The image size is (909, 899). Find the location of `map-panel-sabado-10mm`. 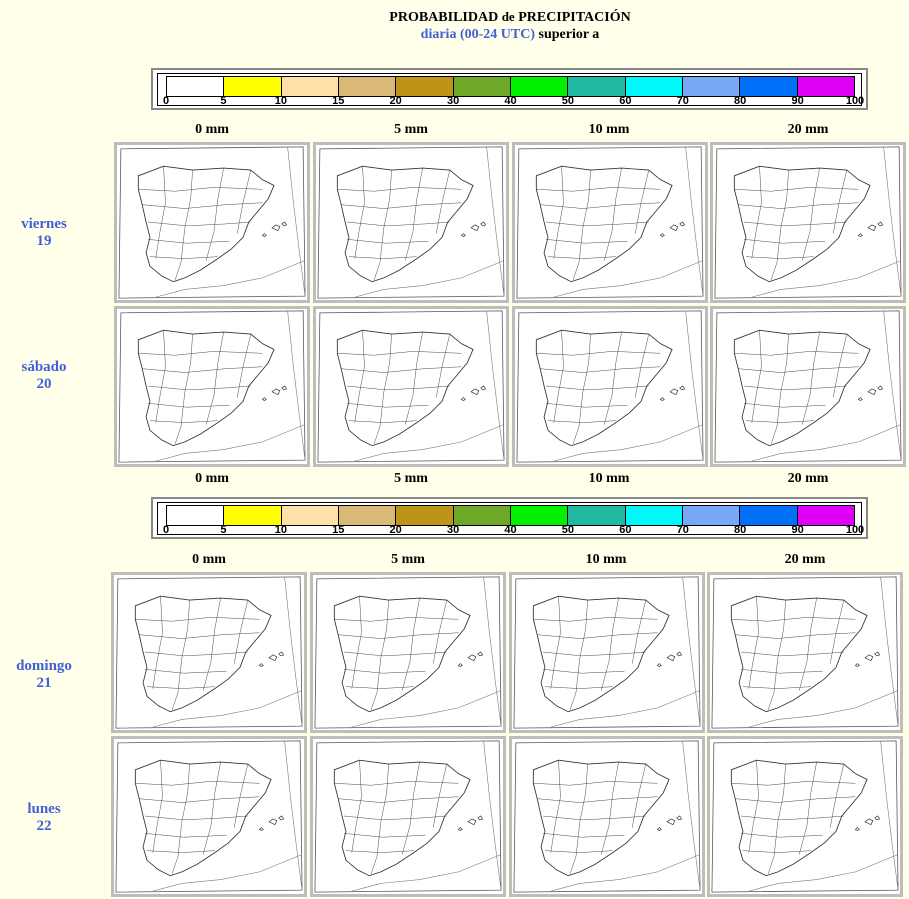

map-panel-sabado-10mm is located at coordinates (610, 386).